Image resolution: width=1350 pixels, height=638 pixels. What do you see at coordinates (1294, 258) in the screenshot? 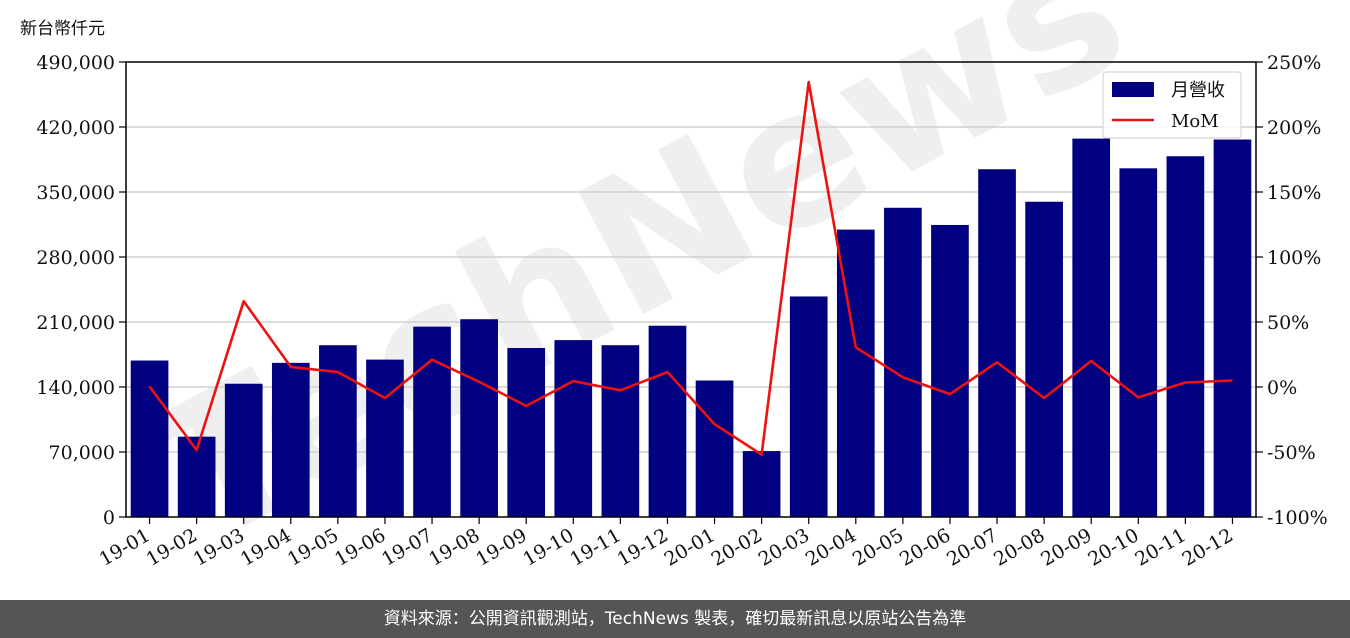
I see `y-right-tick-label: 100%` at bounding box center [1294, 258].